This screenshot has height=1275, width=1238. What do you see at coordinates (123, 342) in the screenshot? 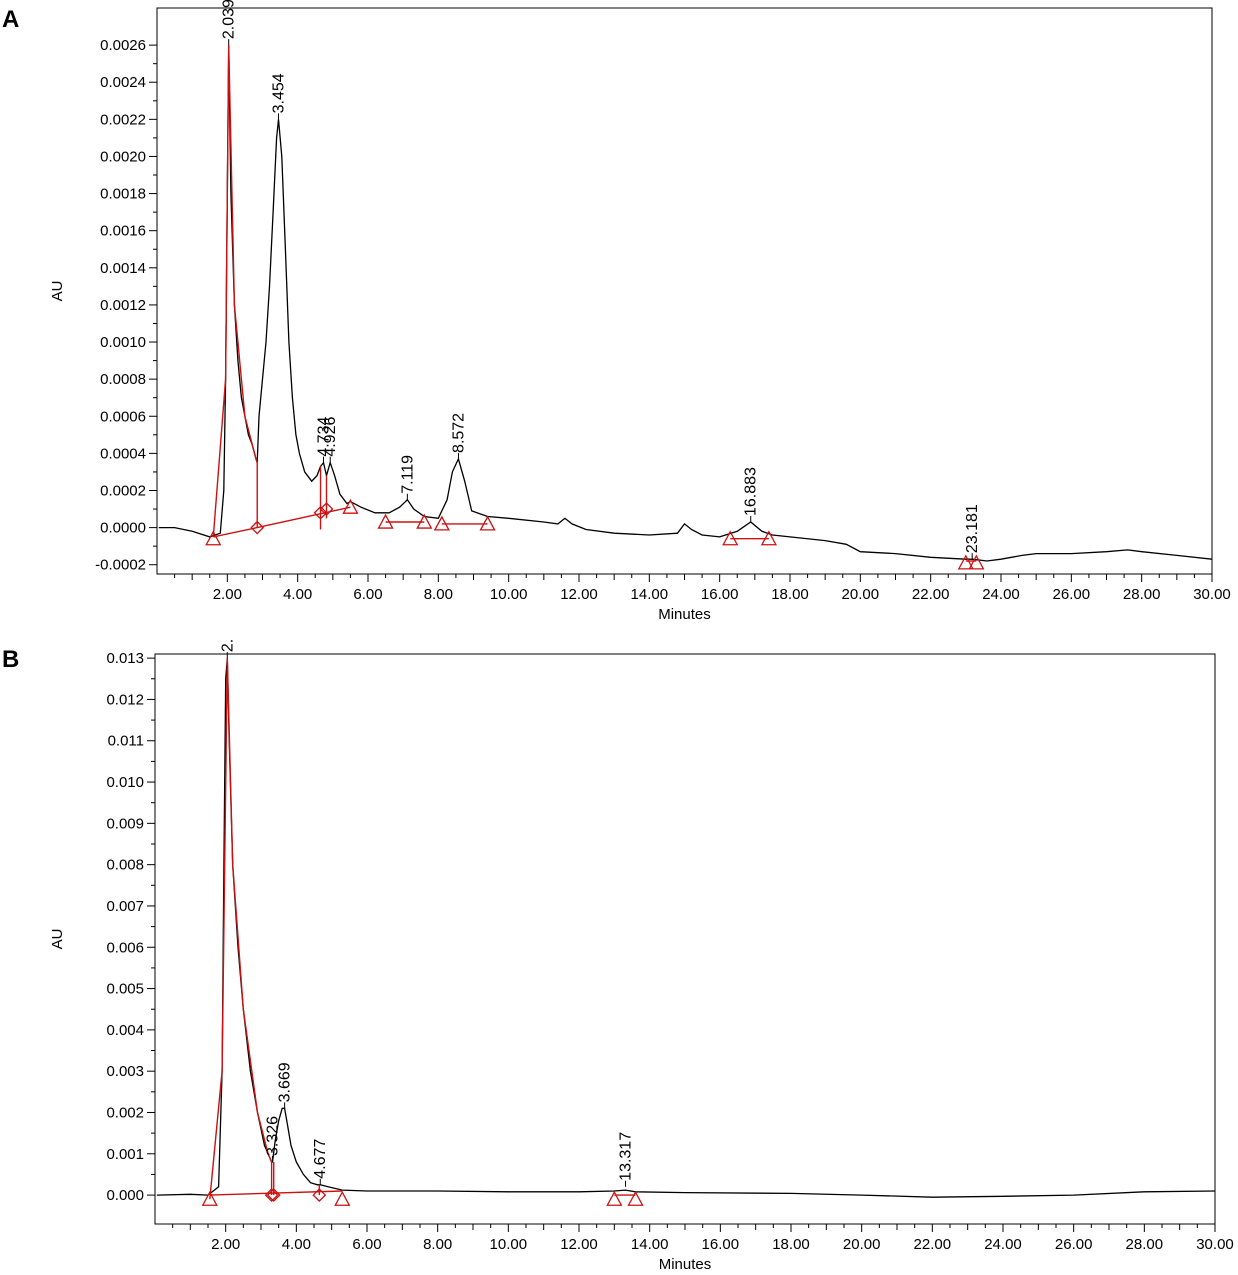
I see `y-tick-label: 0.0010` at bounding box center [123, 342].